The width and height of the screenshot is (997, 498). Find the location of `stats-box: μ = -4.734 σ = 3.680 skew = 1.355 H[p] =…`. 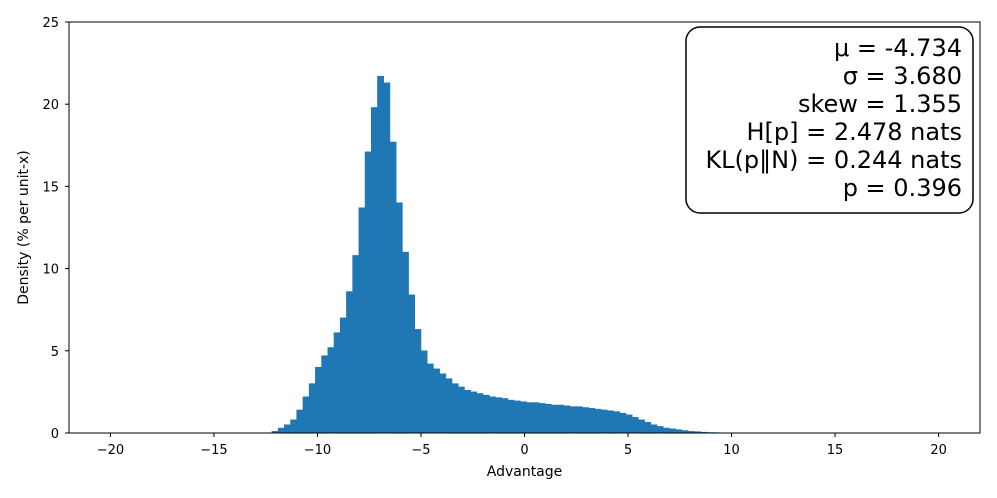

stats-box: μ = -4.734 σ = 3.680 skew = 1.355 H[p] =… is located at coordinates (829, 120).